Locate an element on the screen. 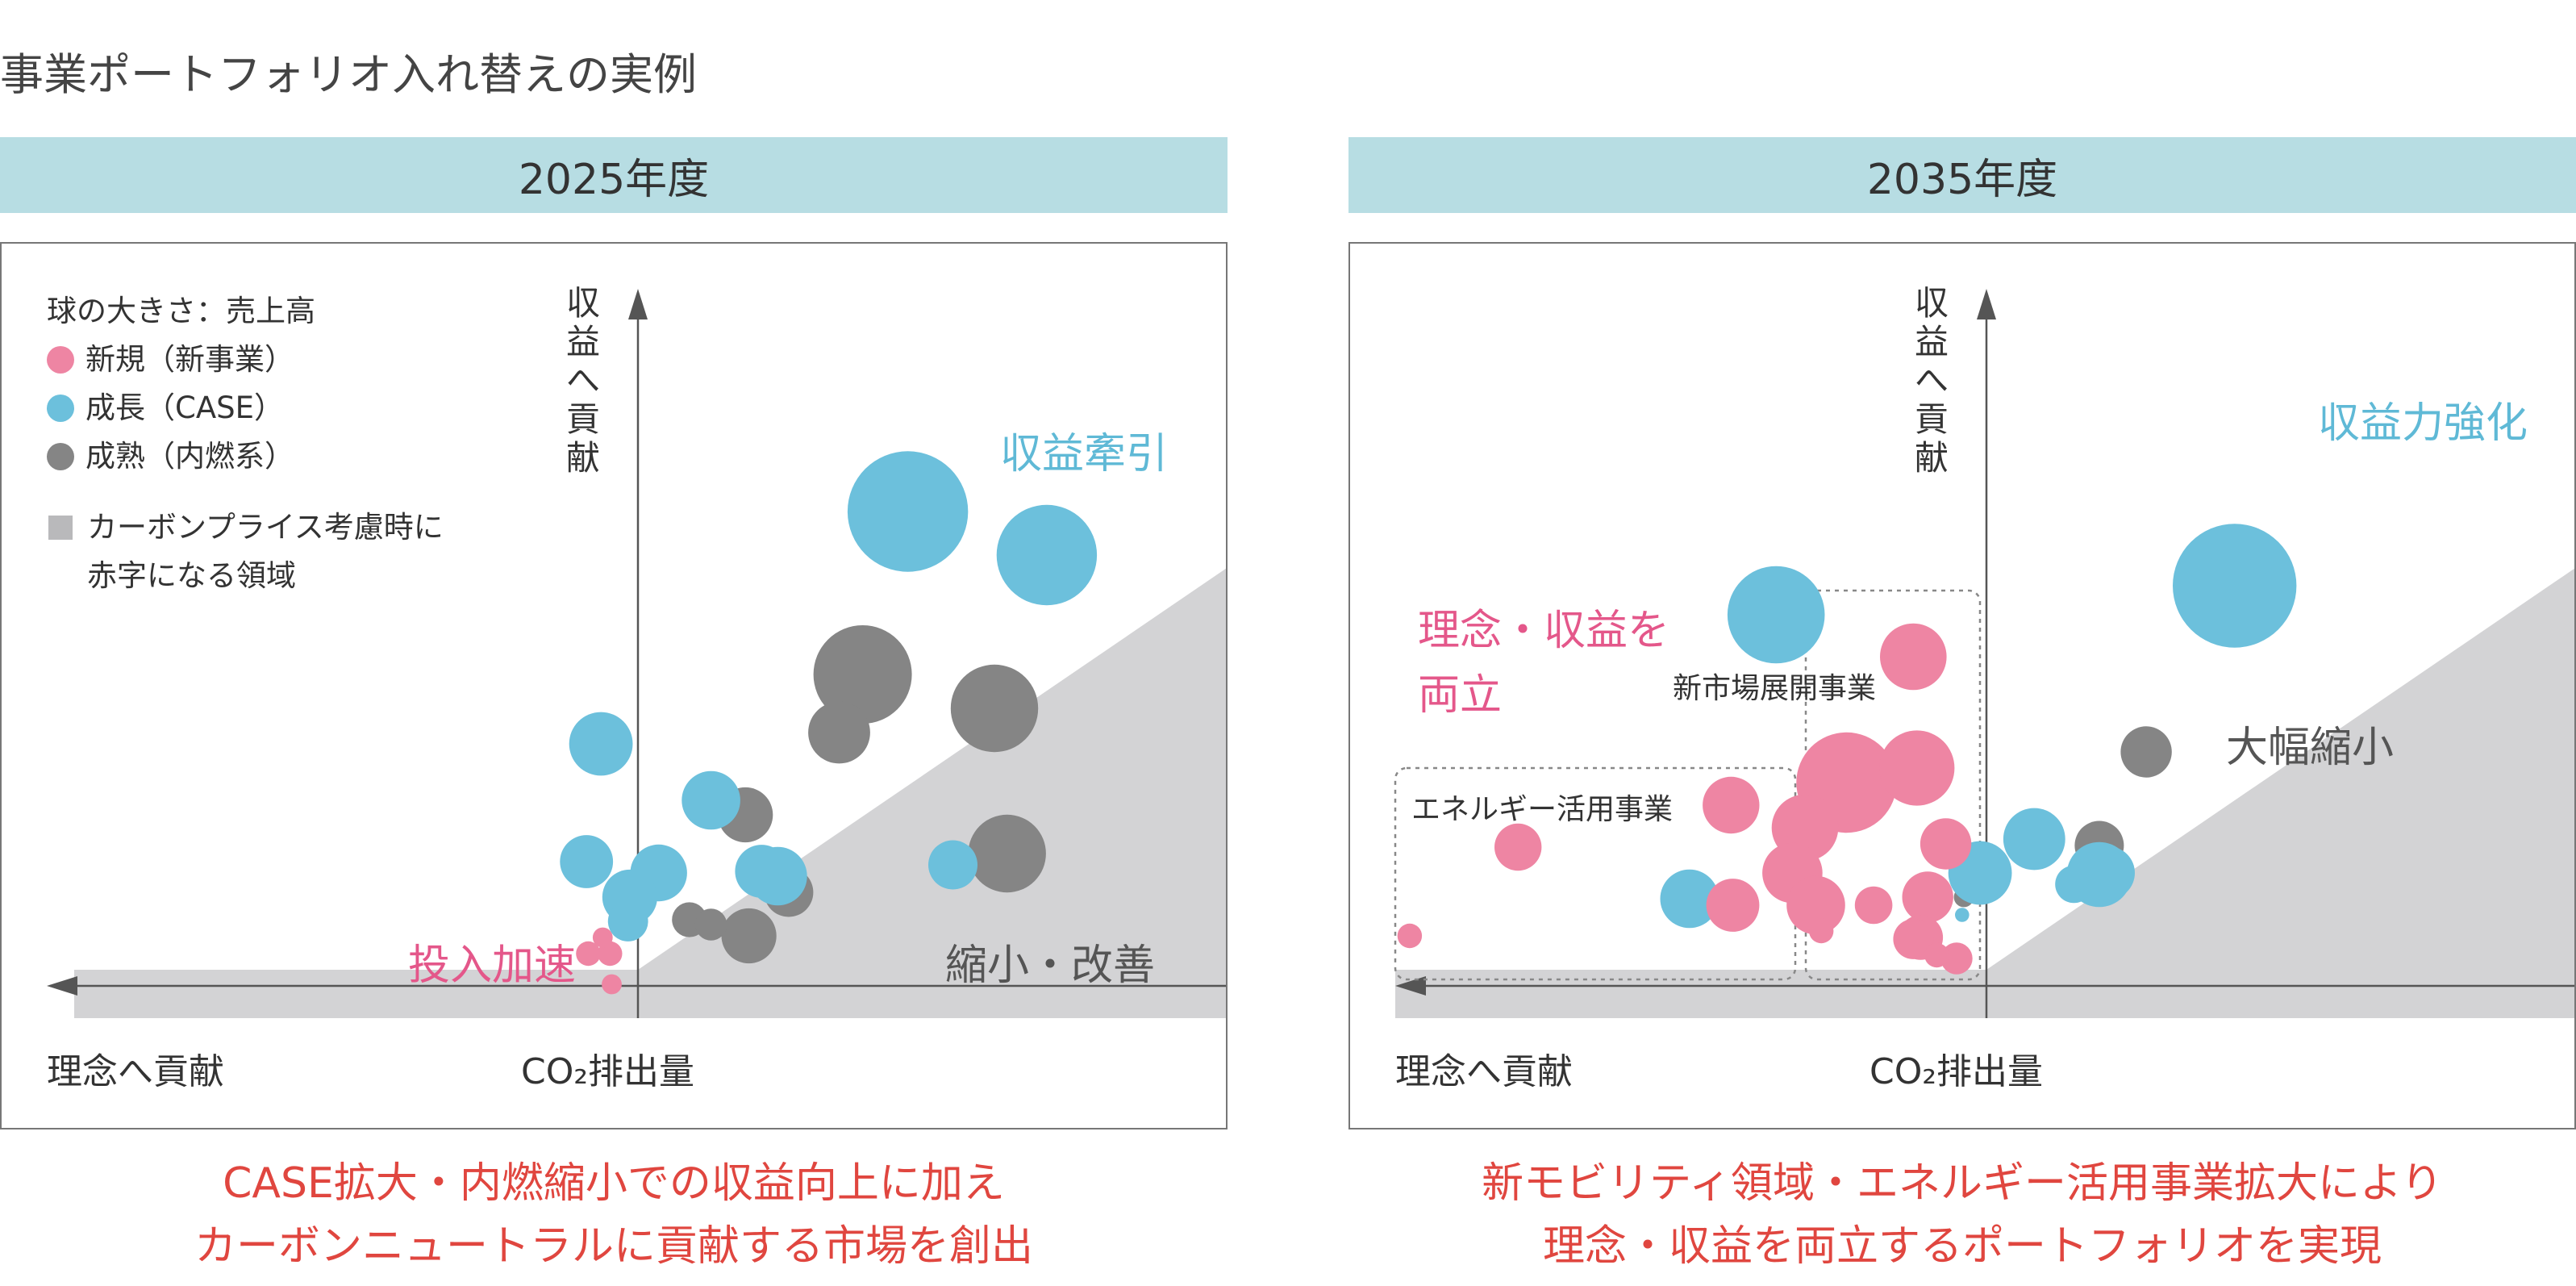 The height and width of the screenshot is (1286, 2576). legend-size-note-text: 球の大きさ：売上高 is located at coordinates (181, 311).